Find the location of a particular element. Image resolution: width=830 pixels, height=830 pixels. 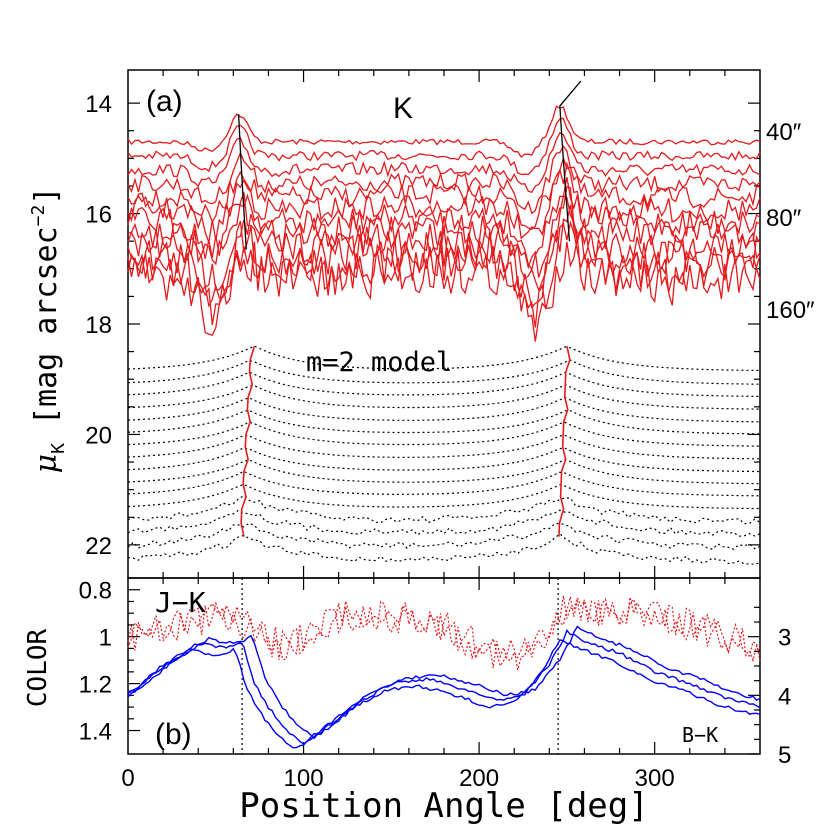

ylabel-exponent: −2 is located at coordinates (38, 216).